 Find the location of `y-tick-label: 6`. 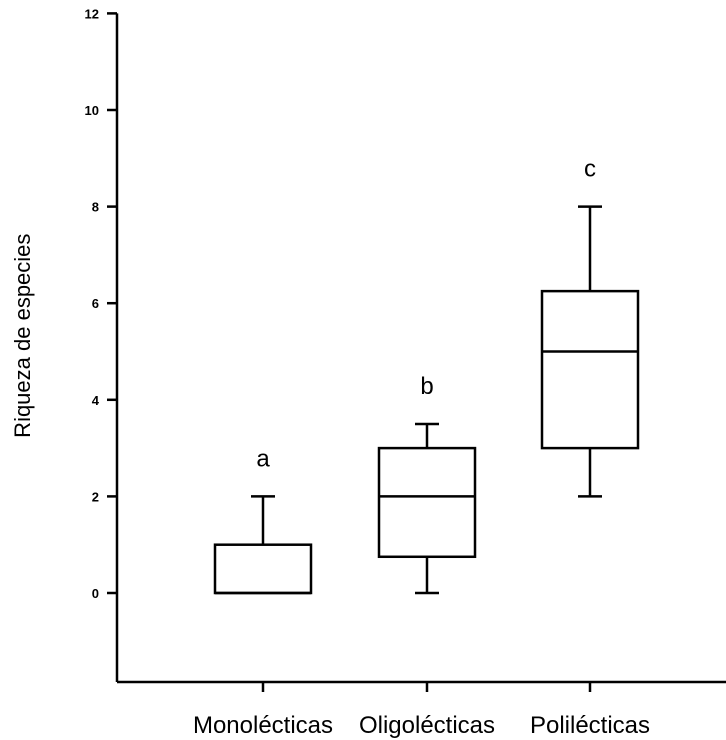

y-tick-label: 6 is located at coordinates (95, 303).